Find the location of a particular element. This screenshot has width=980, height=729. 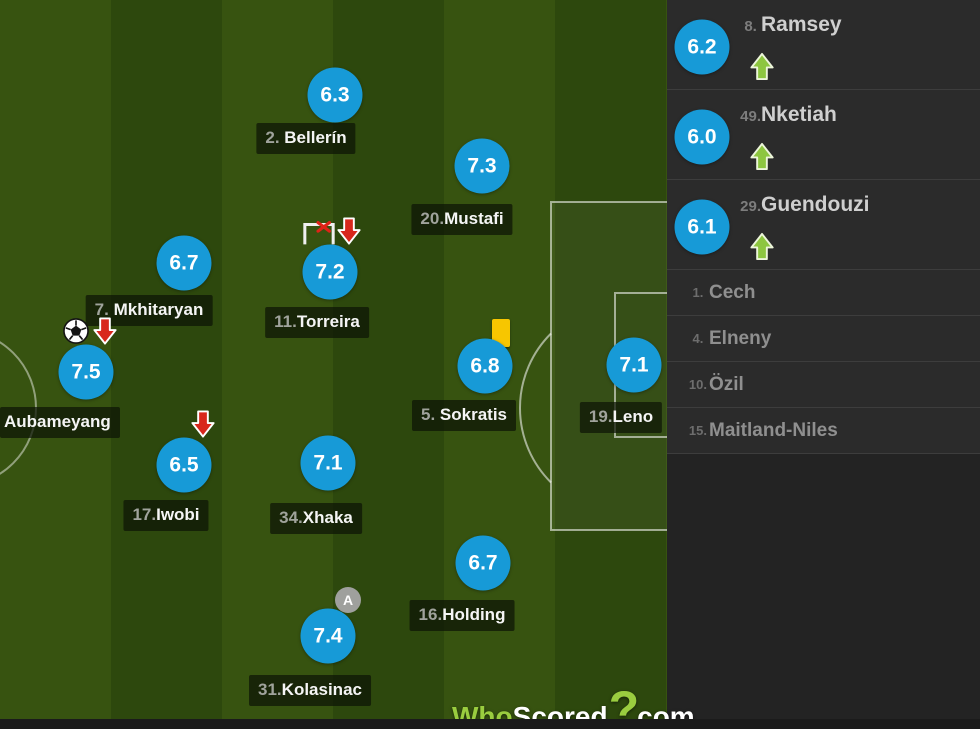

player-name: Xhaka is located at coordinates (327, 517).